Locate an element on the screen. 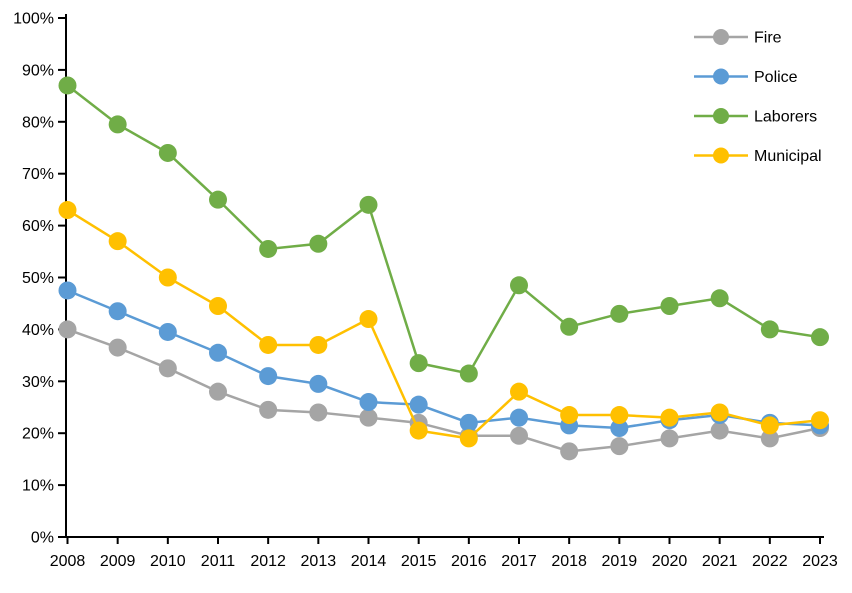 Image resolution: width=852 pixels, height=593 pixels. legend-item-municipal: Municipal is located at coordinates (758, 156).